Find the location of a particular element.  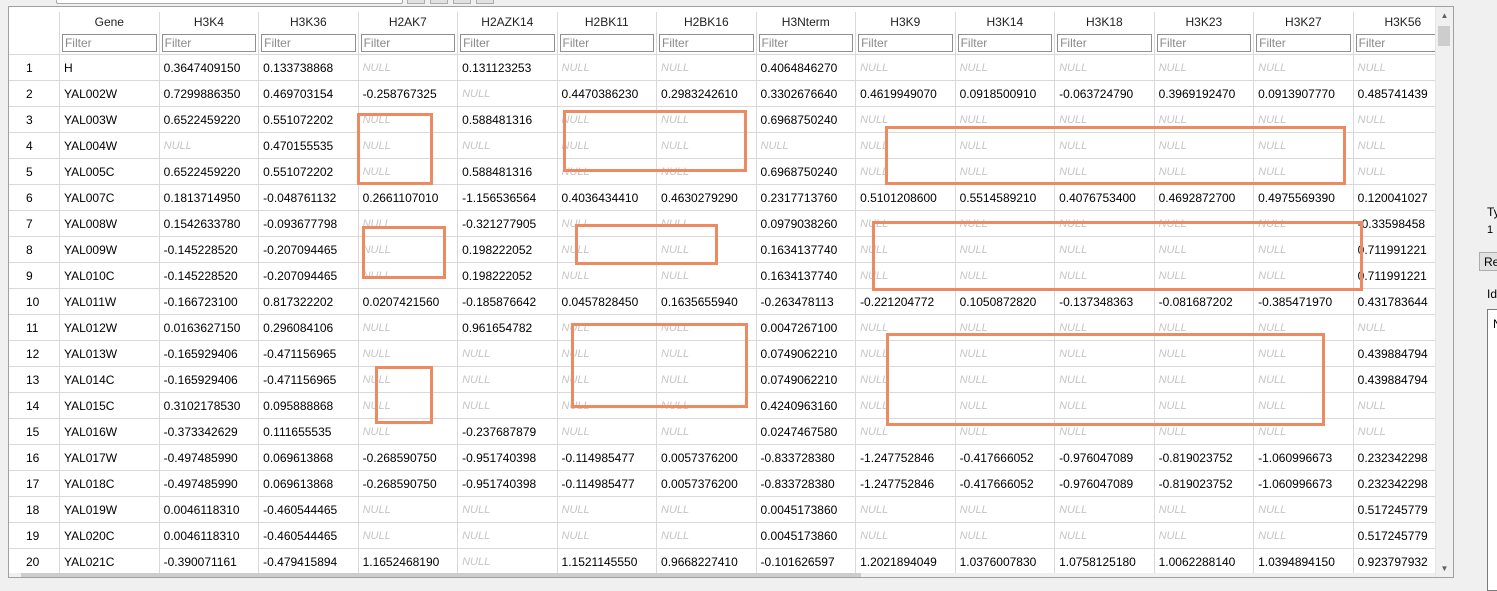

cell-h2azk14: 0.588481316 is located at coordinates (507, 171).